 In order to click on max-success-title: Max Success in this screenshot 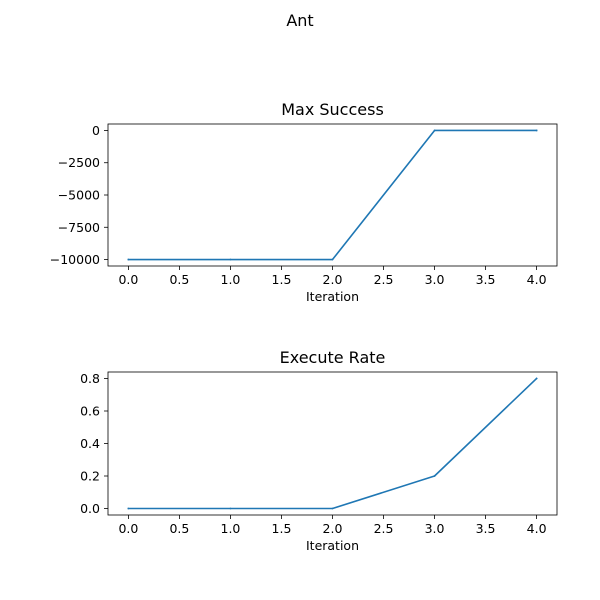, I will do `click(332, 109)`.